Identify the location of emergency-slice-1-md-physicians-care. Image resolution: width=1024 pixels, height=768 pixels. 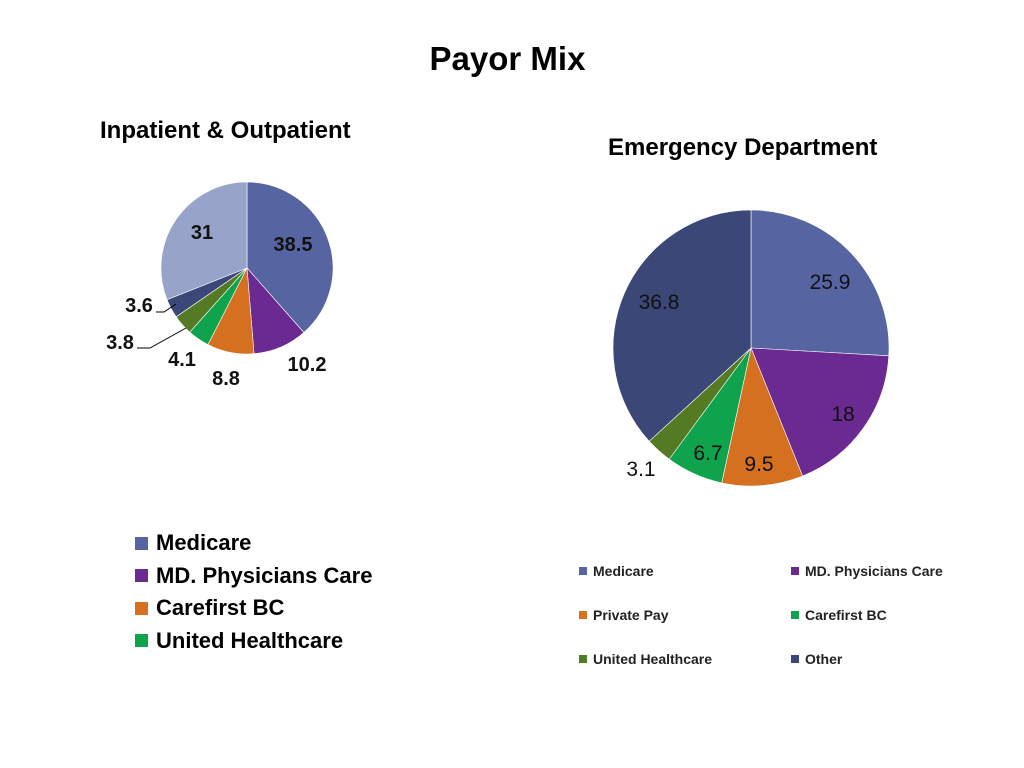
(820, 412).